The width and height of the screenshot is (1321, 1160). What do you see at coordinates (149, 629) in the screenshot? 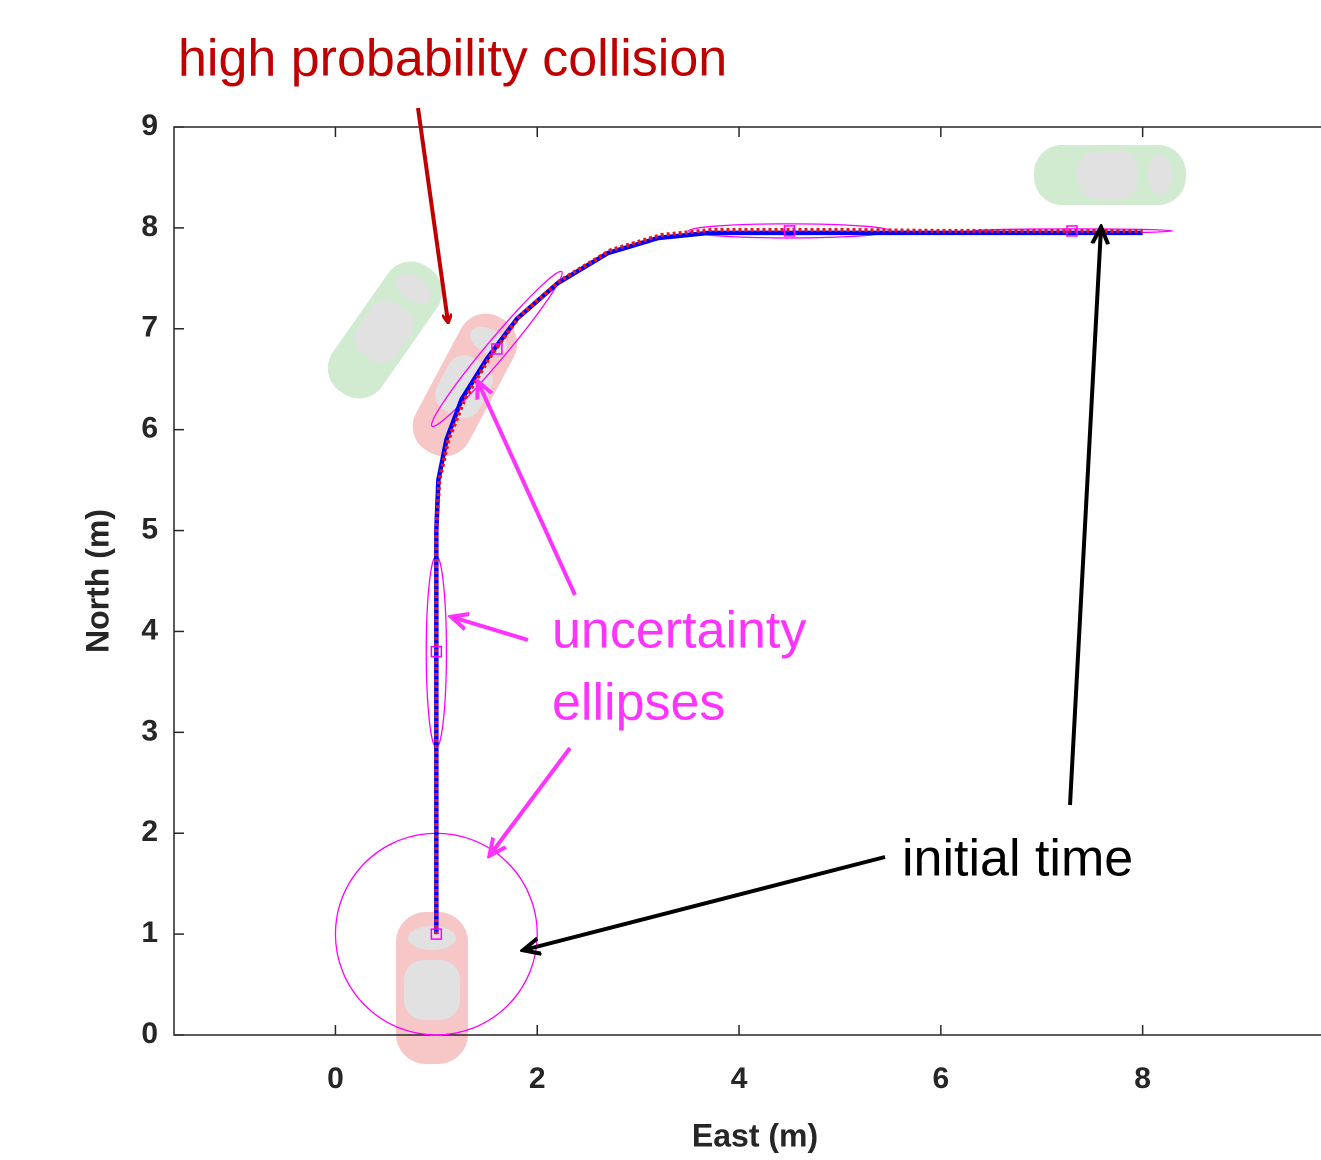
I see `y-tick-label: 4` at bounding box center [149, 629].